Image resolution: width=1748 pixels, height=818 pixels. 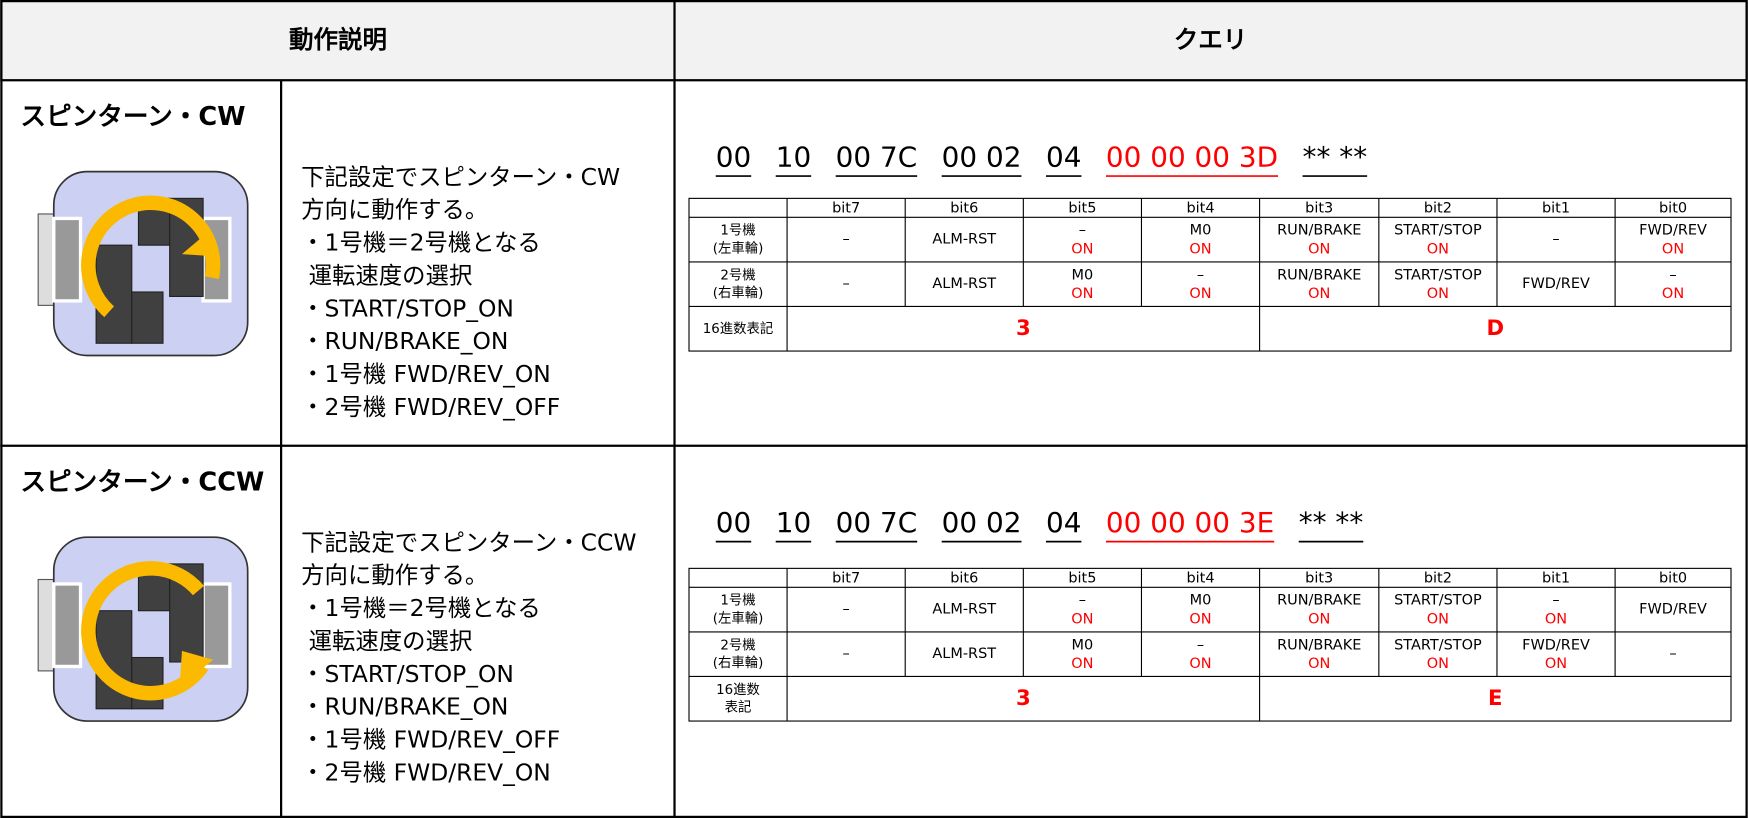 What do you see at coordinates (846, 208) in the screenshot?
I see `bit-header: bit7` at bounding box center [846, 208].